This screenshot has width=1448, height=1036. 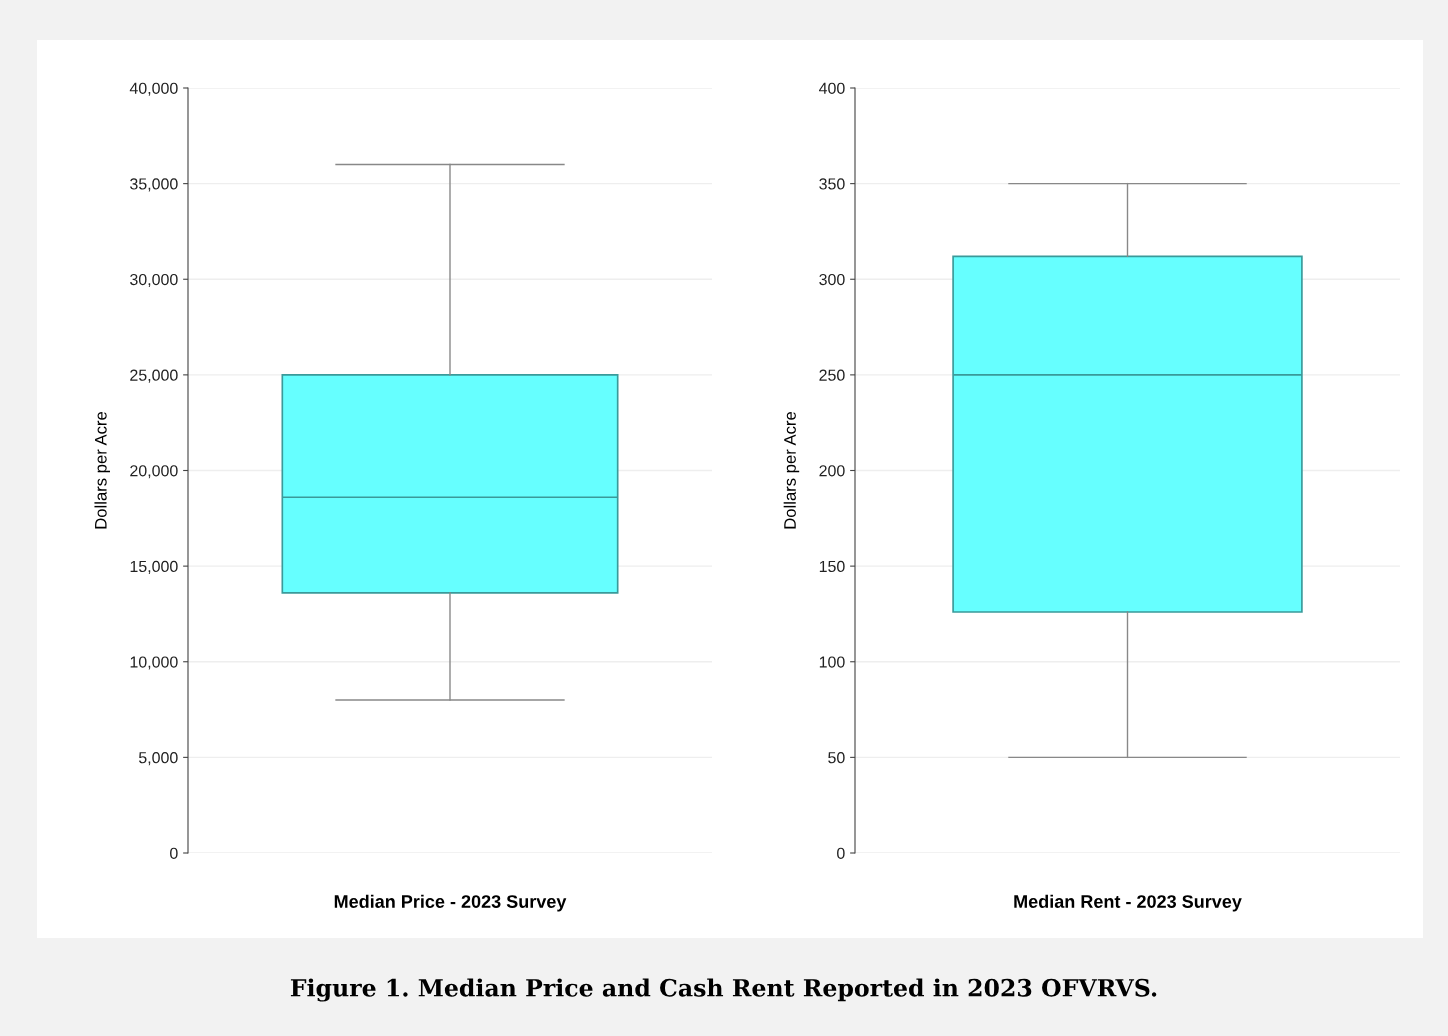 What do you see at coordinates (154, 185) in the screenshot?
I see `y-tick-label: 35,000` at bounding box center [154, 185].